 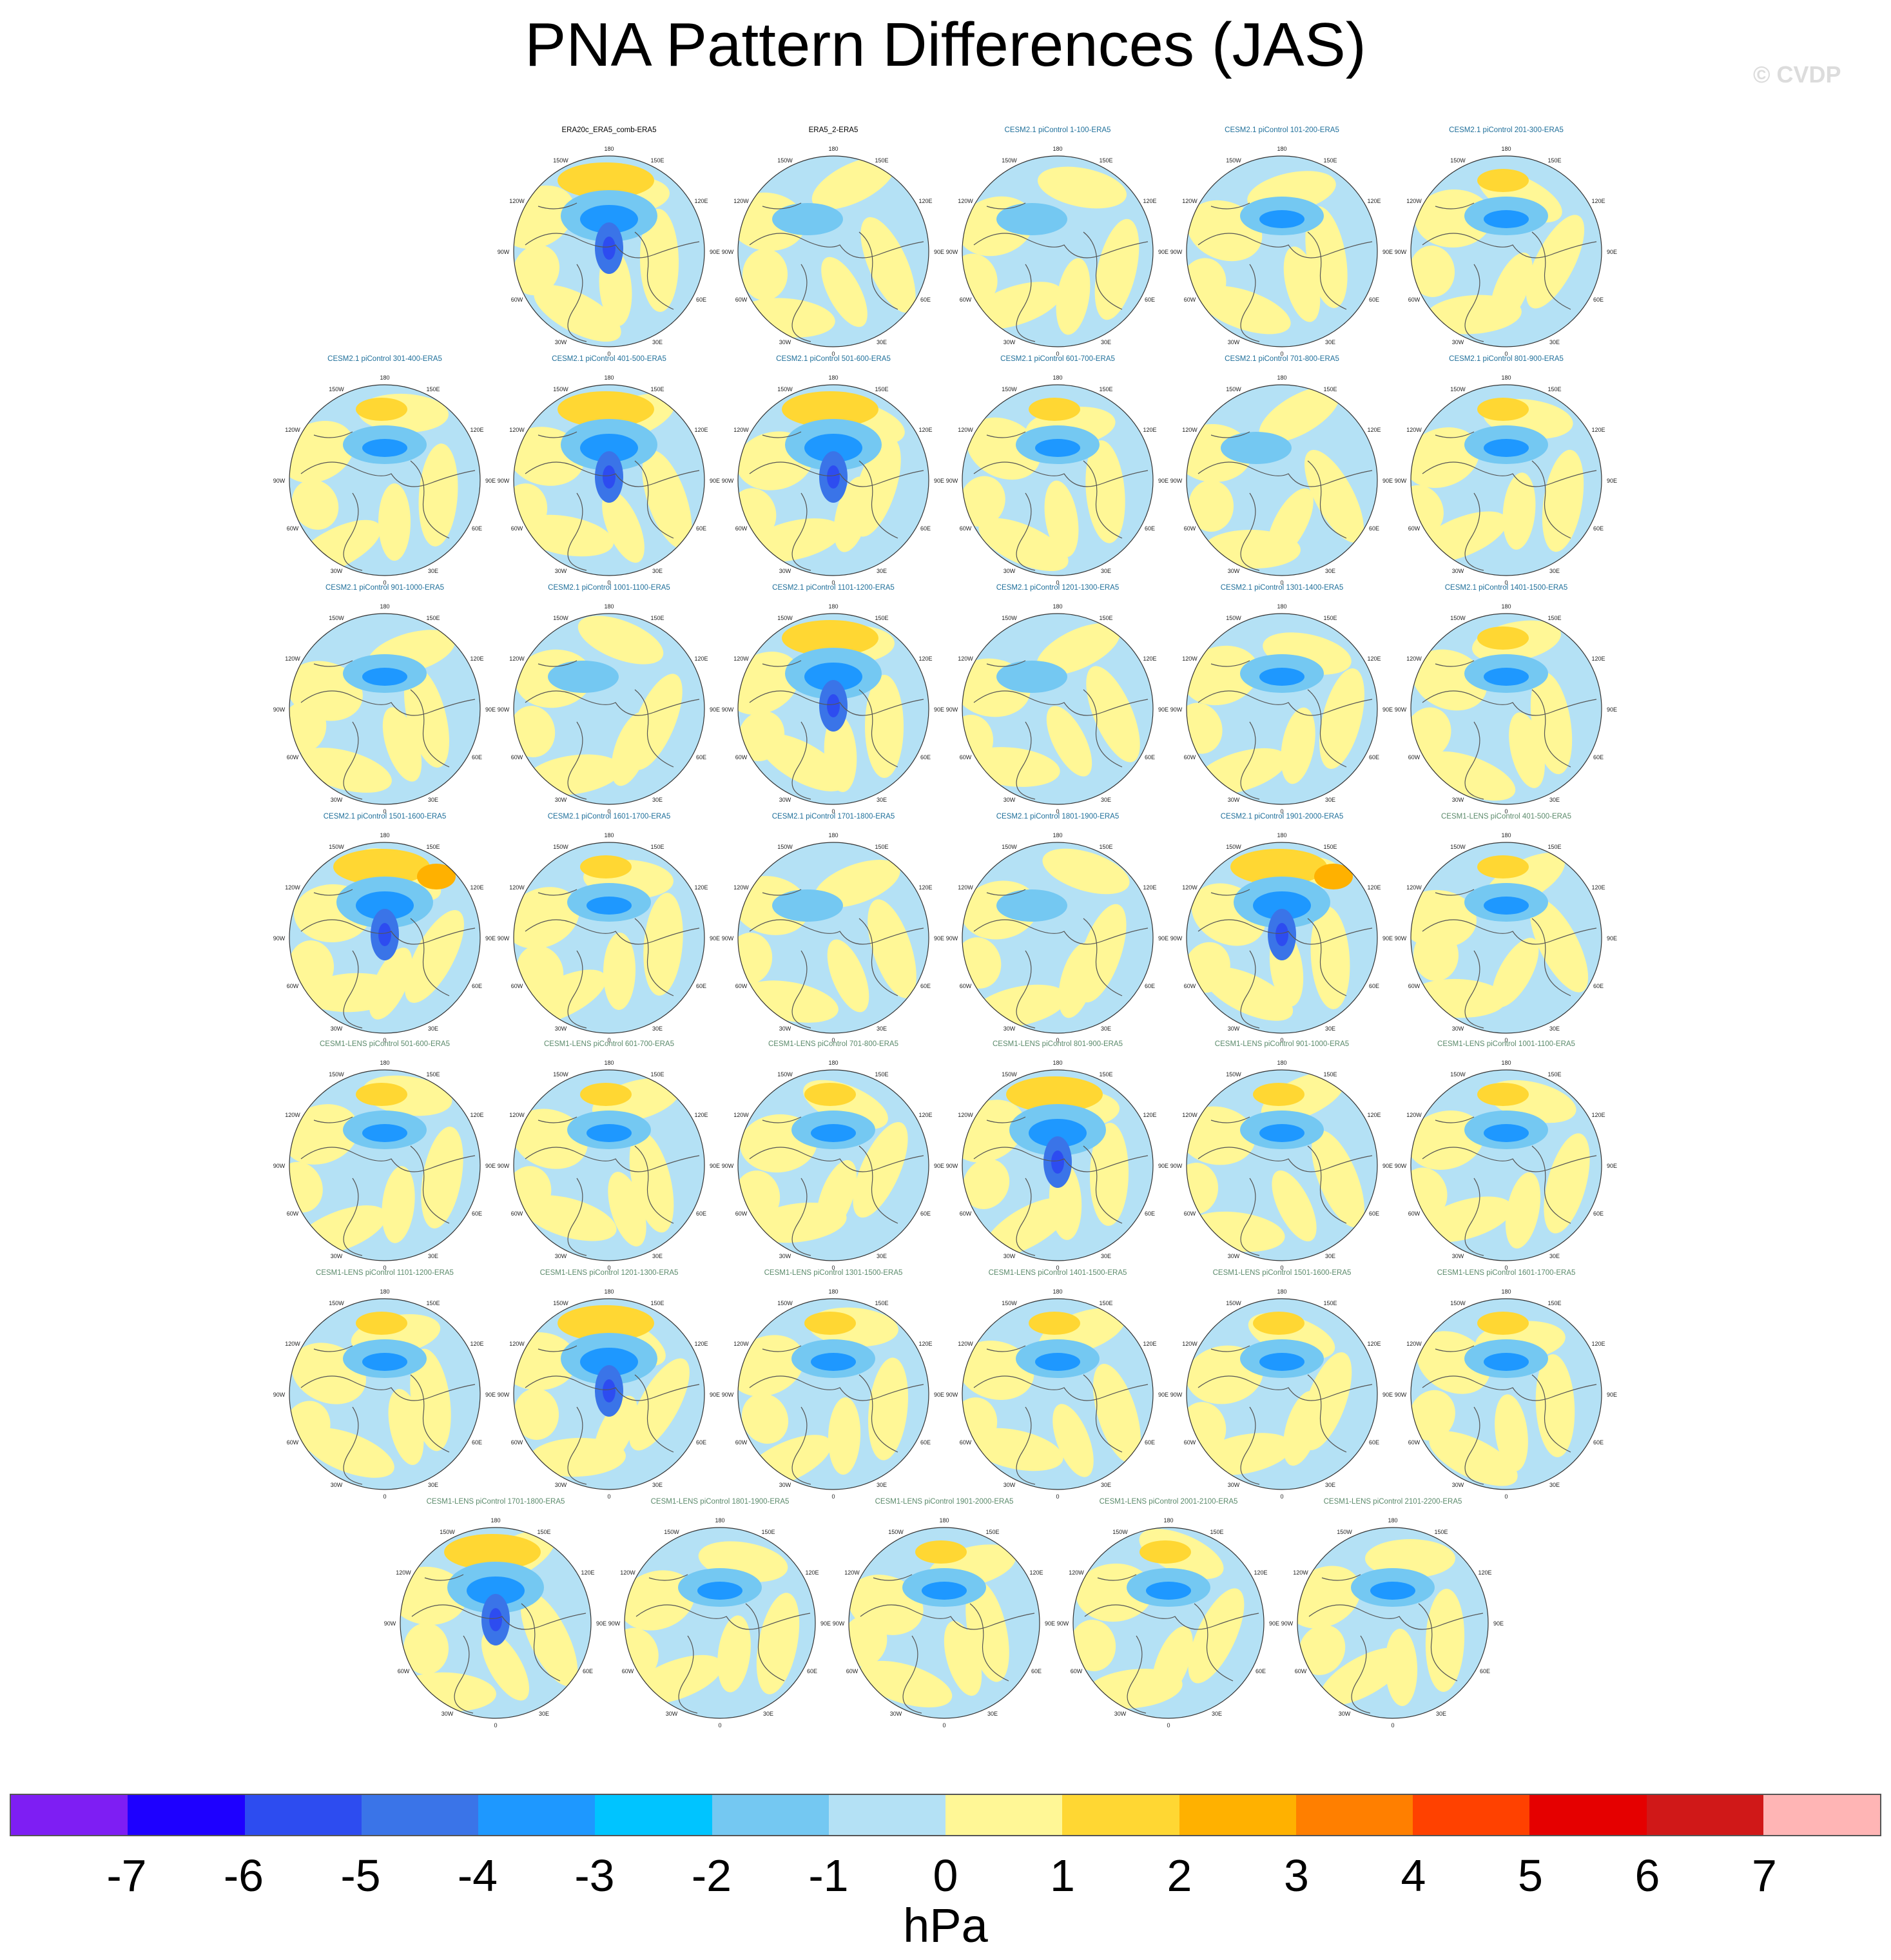 I want to click on page-title: PNA Pattern Differences (JAS), so click(x=945, y=44).